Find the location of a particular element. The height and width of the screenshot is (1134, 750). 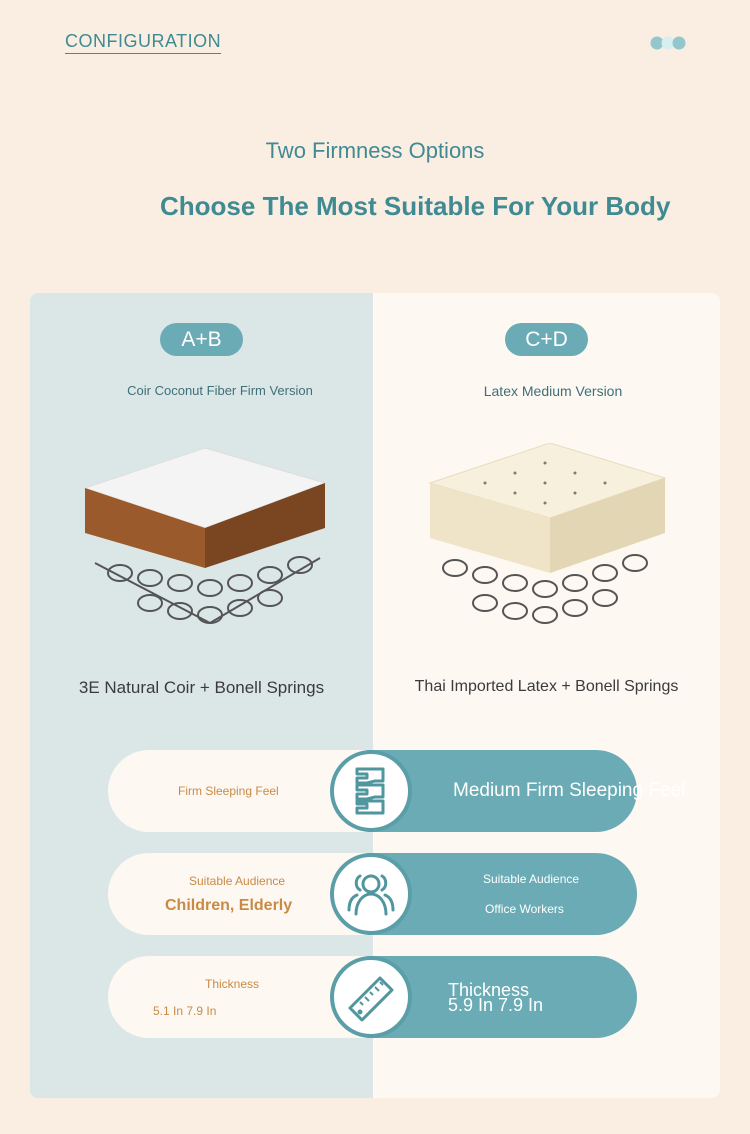

latex-mattress-image is located at coordinates (547, 533).